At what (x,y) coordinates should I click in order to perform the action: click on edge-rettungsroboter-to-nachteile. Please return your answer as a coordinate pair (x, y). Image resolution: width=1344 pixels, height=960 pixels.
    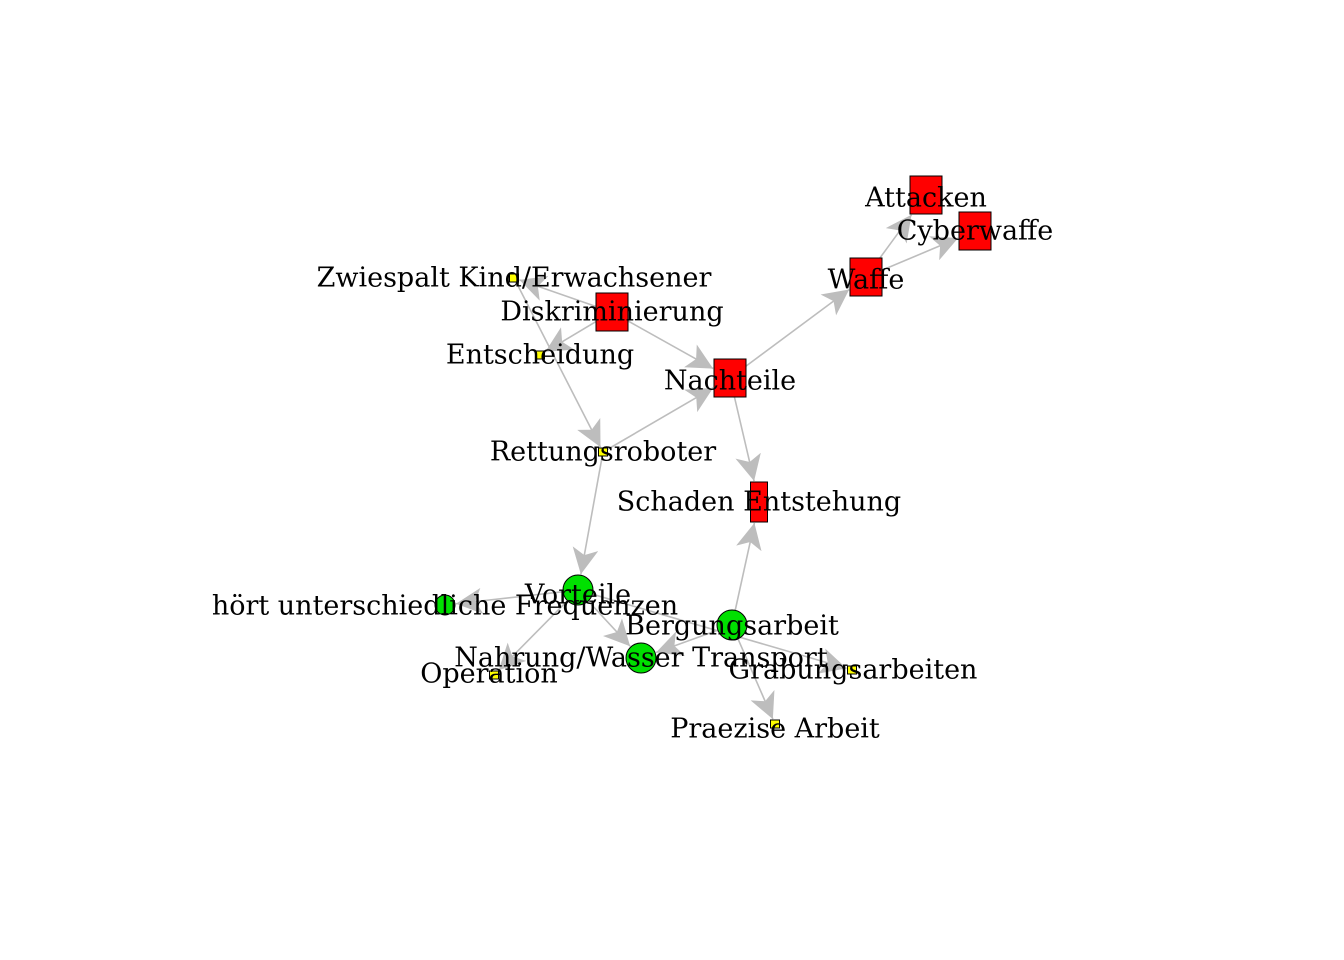
    Looking at the image, I should click on (660, 419).